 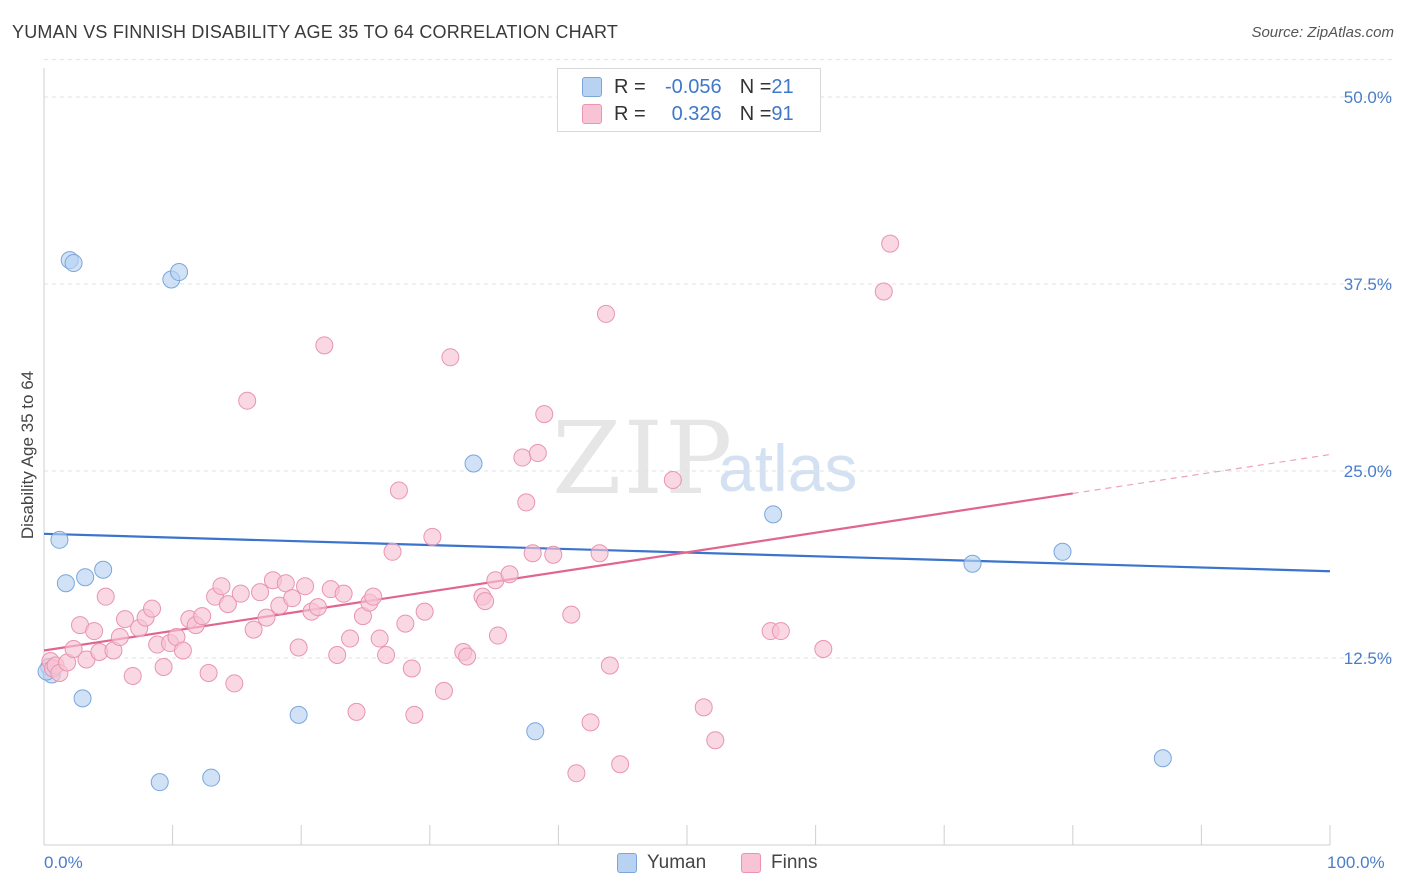 What do you see at coordinates (782, 113) in the screenshot?
I see `legend-n-value-finns: 91` at bounding box center [782, 113].